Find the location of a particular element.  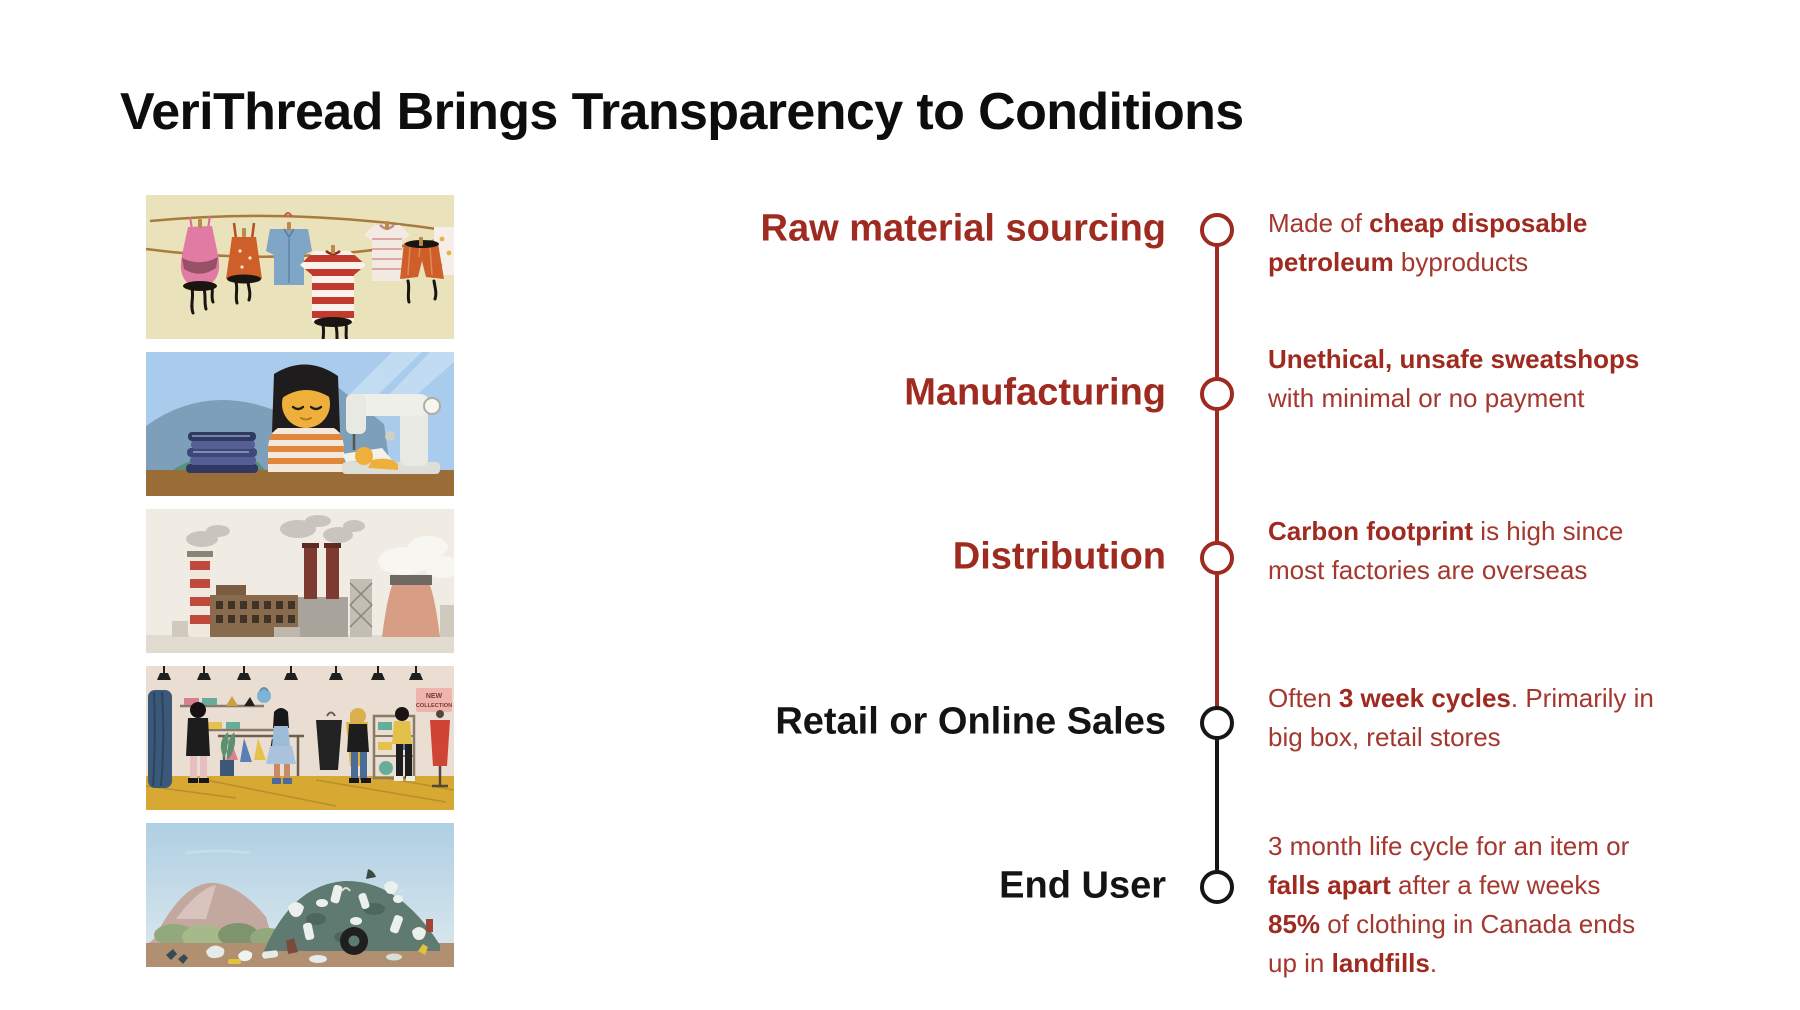

timeline-line-red is located at coordinates (1217, 476).